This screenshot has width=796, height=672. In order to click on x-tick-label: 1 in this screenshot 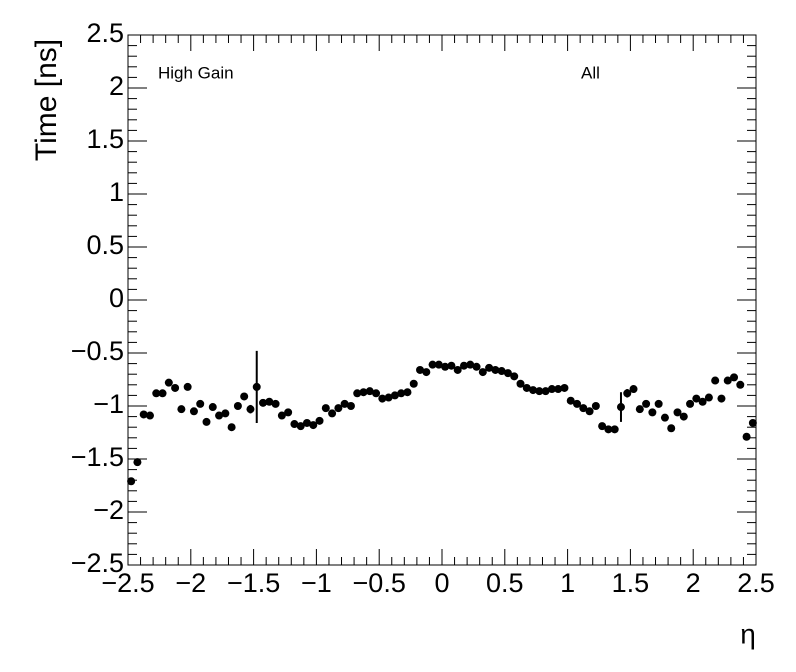, I will do `click(567, 583)`.